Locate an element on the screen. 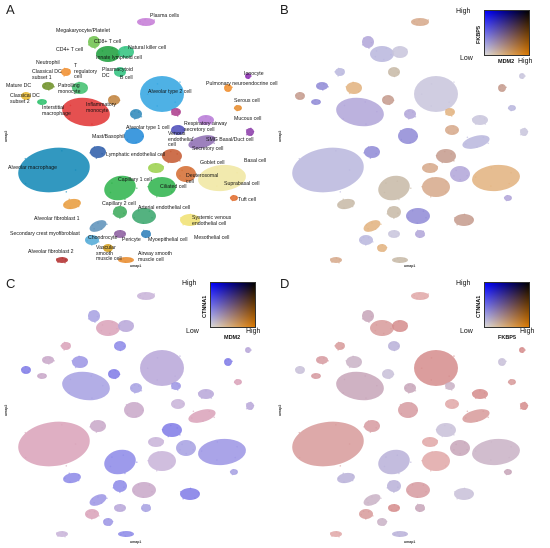  cluster-label: Vascular smooth muscle cell is located at coordinates (109, 254).